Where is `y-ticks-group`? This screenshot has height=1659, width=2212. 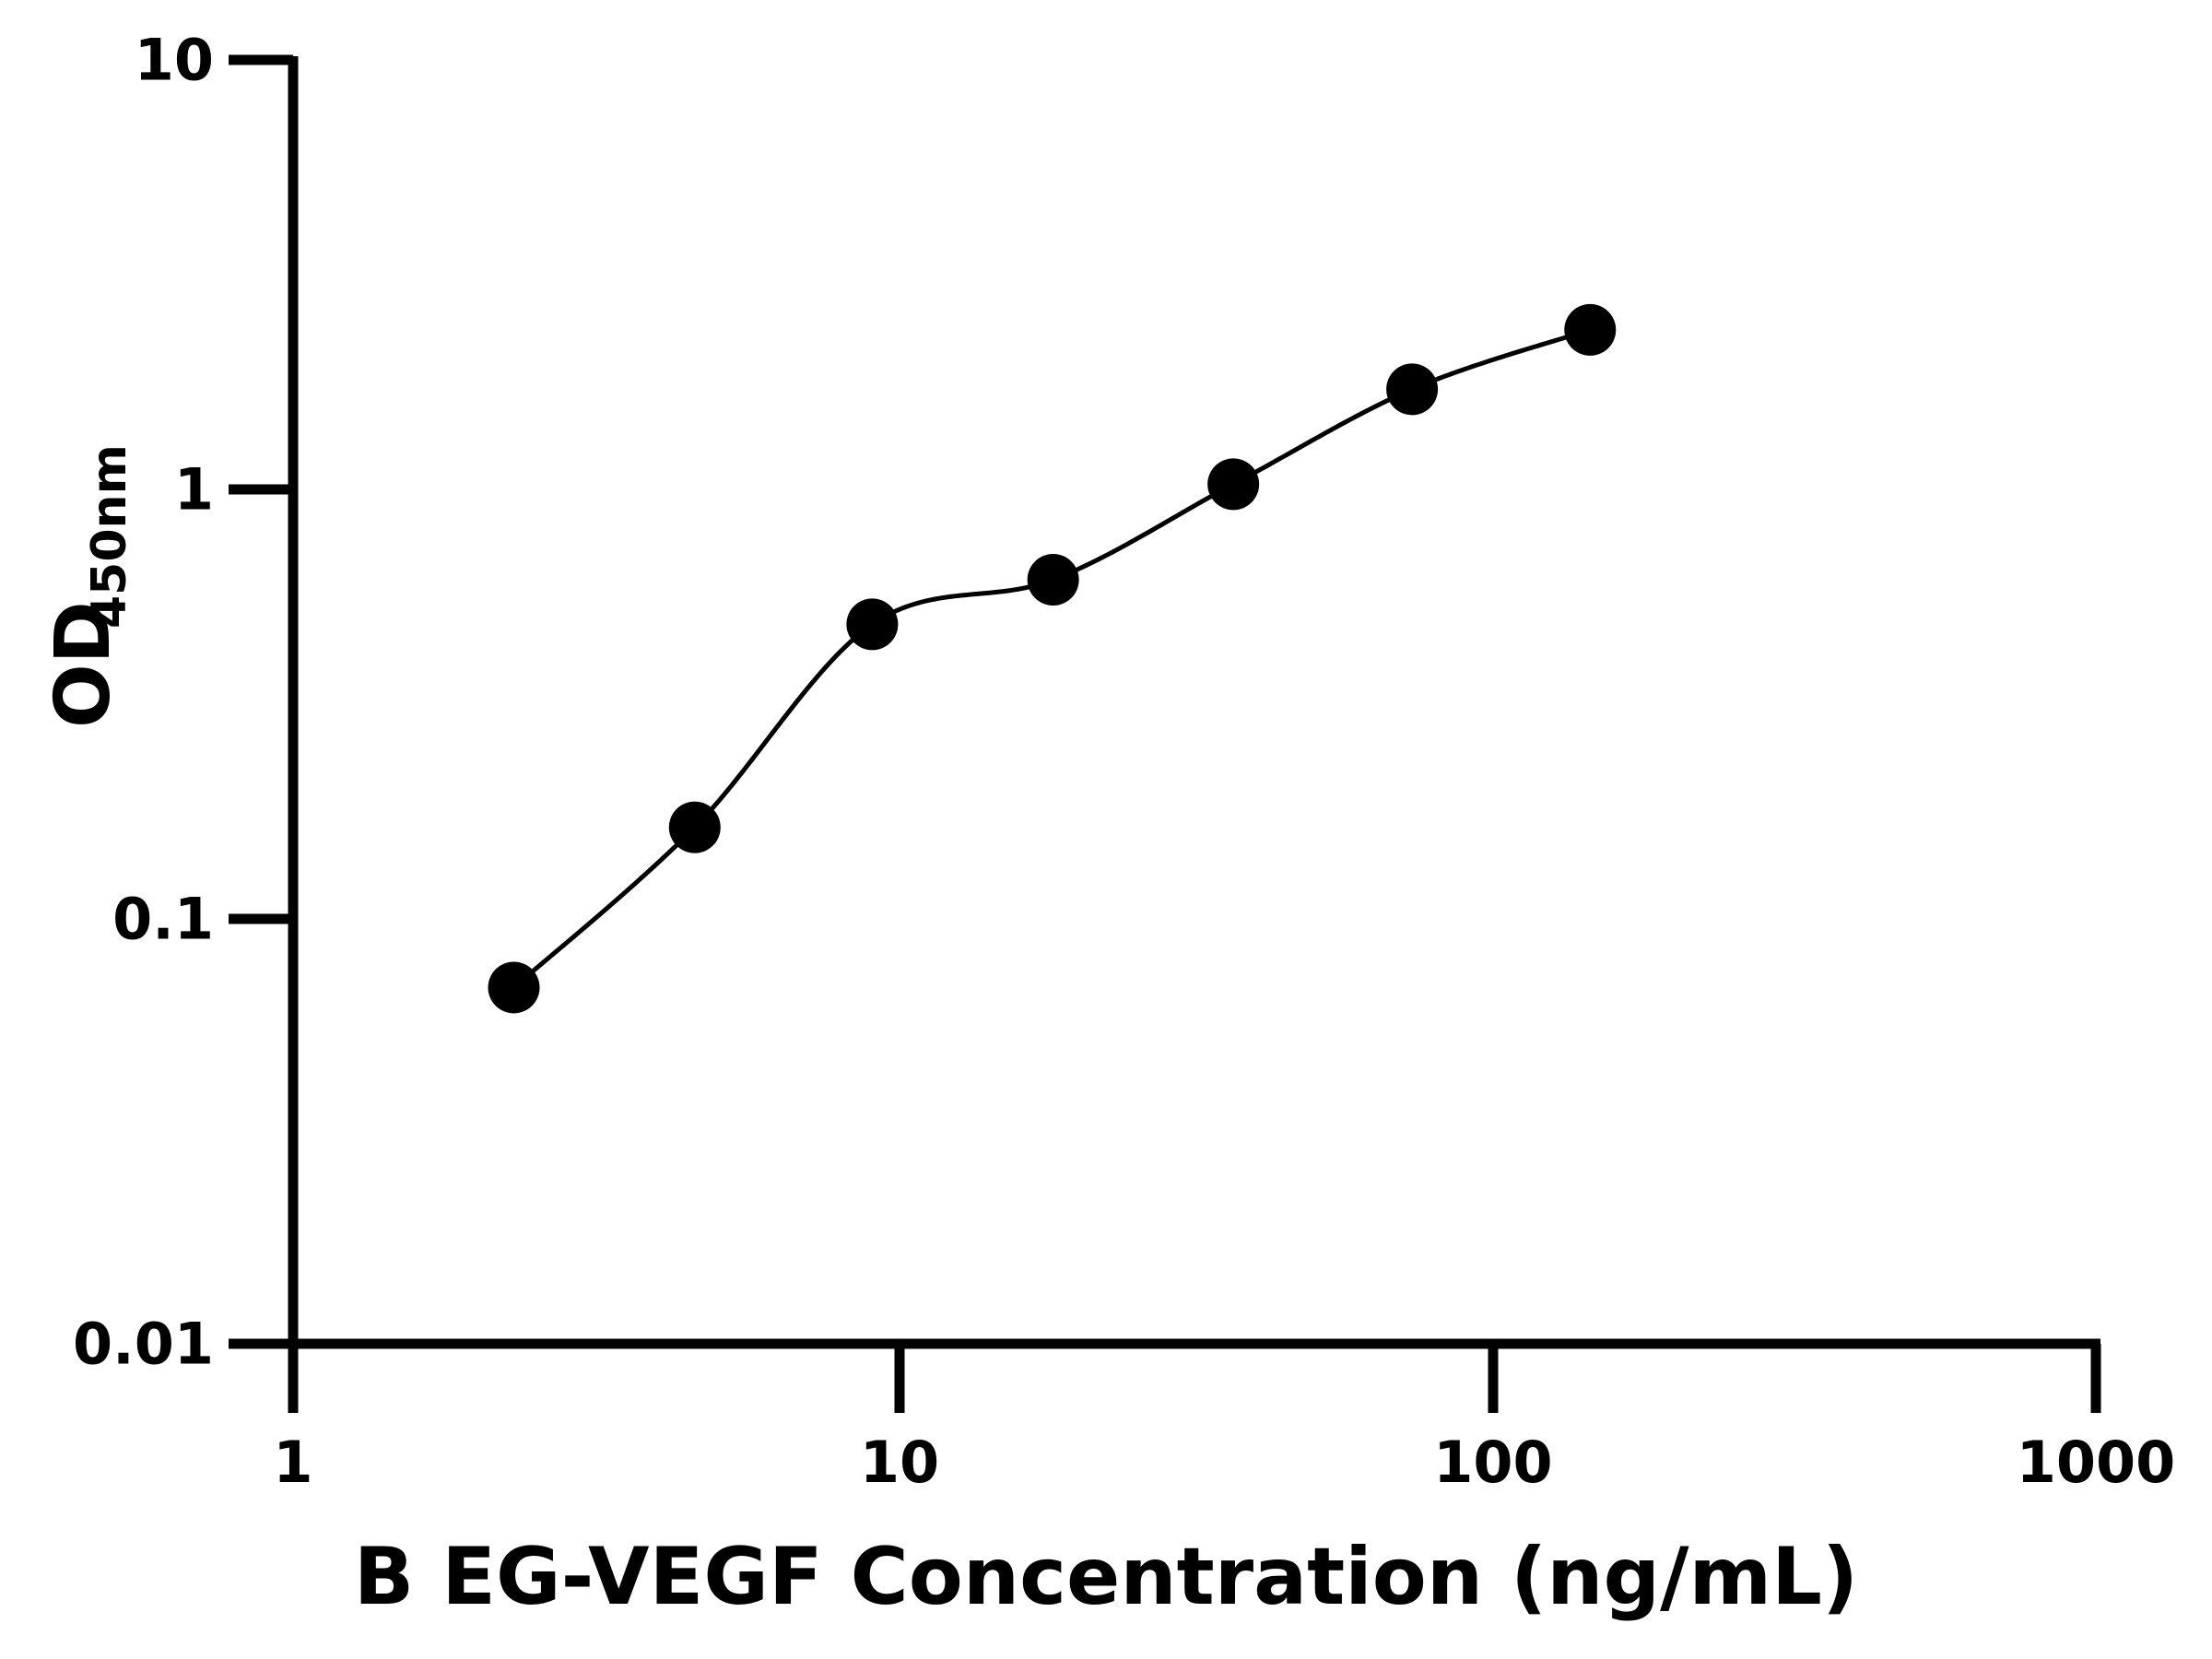
y-ticks-group is located at coordinates (261, 701).